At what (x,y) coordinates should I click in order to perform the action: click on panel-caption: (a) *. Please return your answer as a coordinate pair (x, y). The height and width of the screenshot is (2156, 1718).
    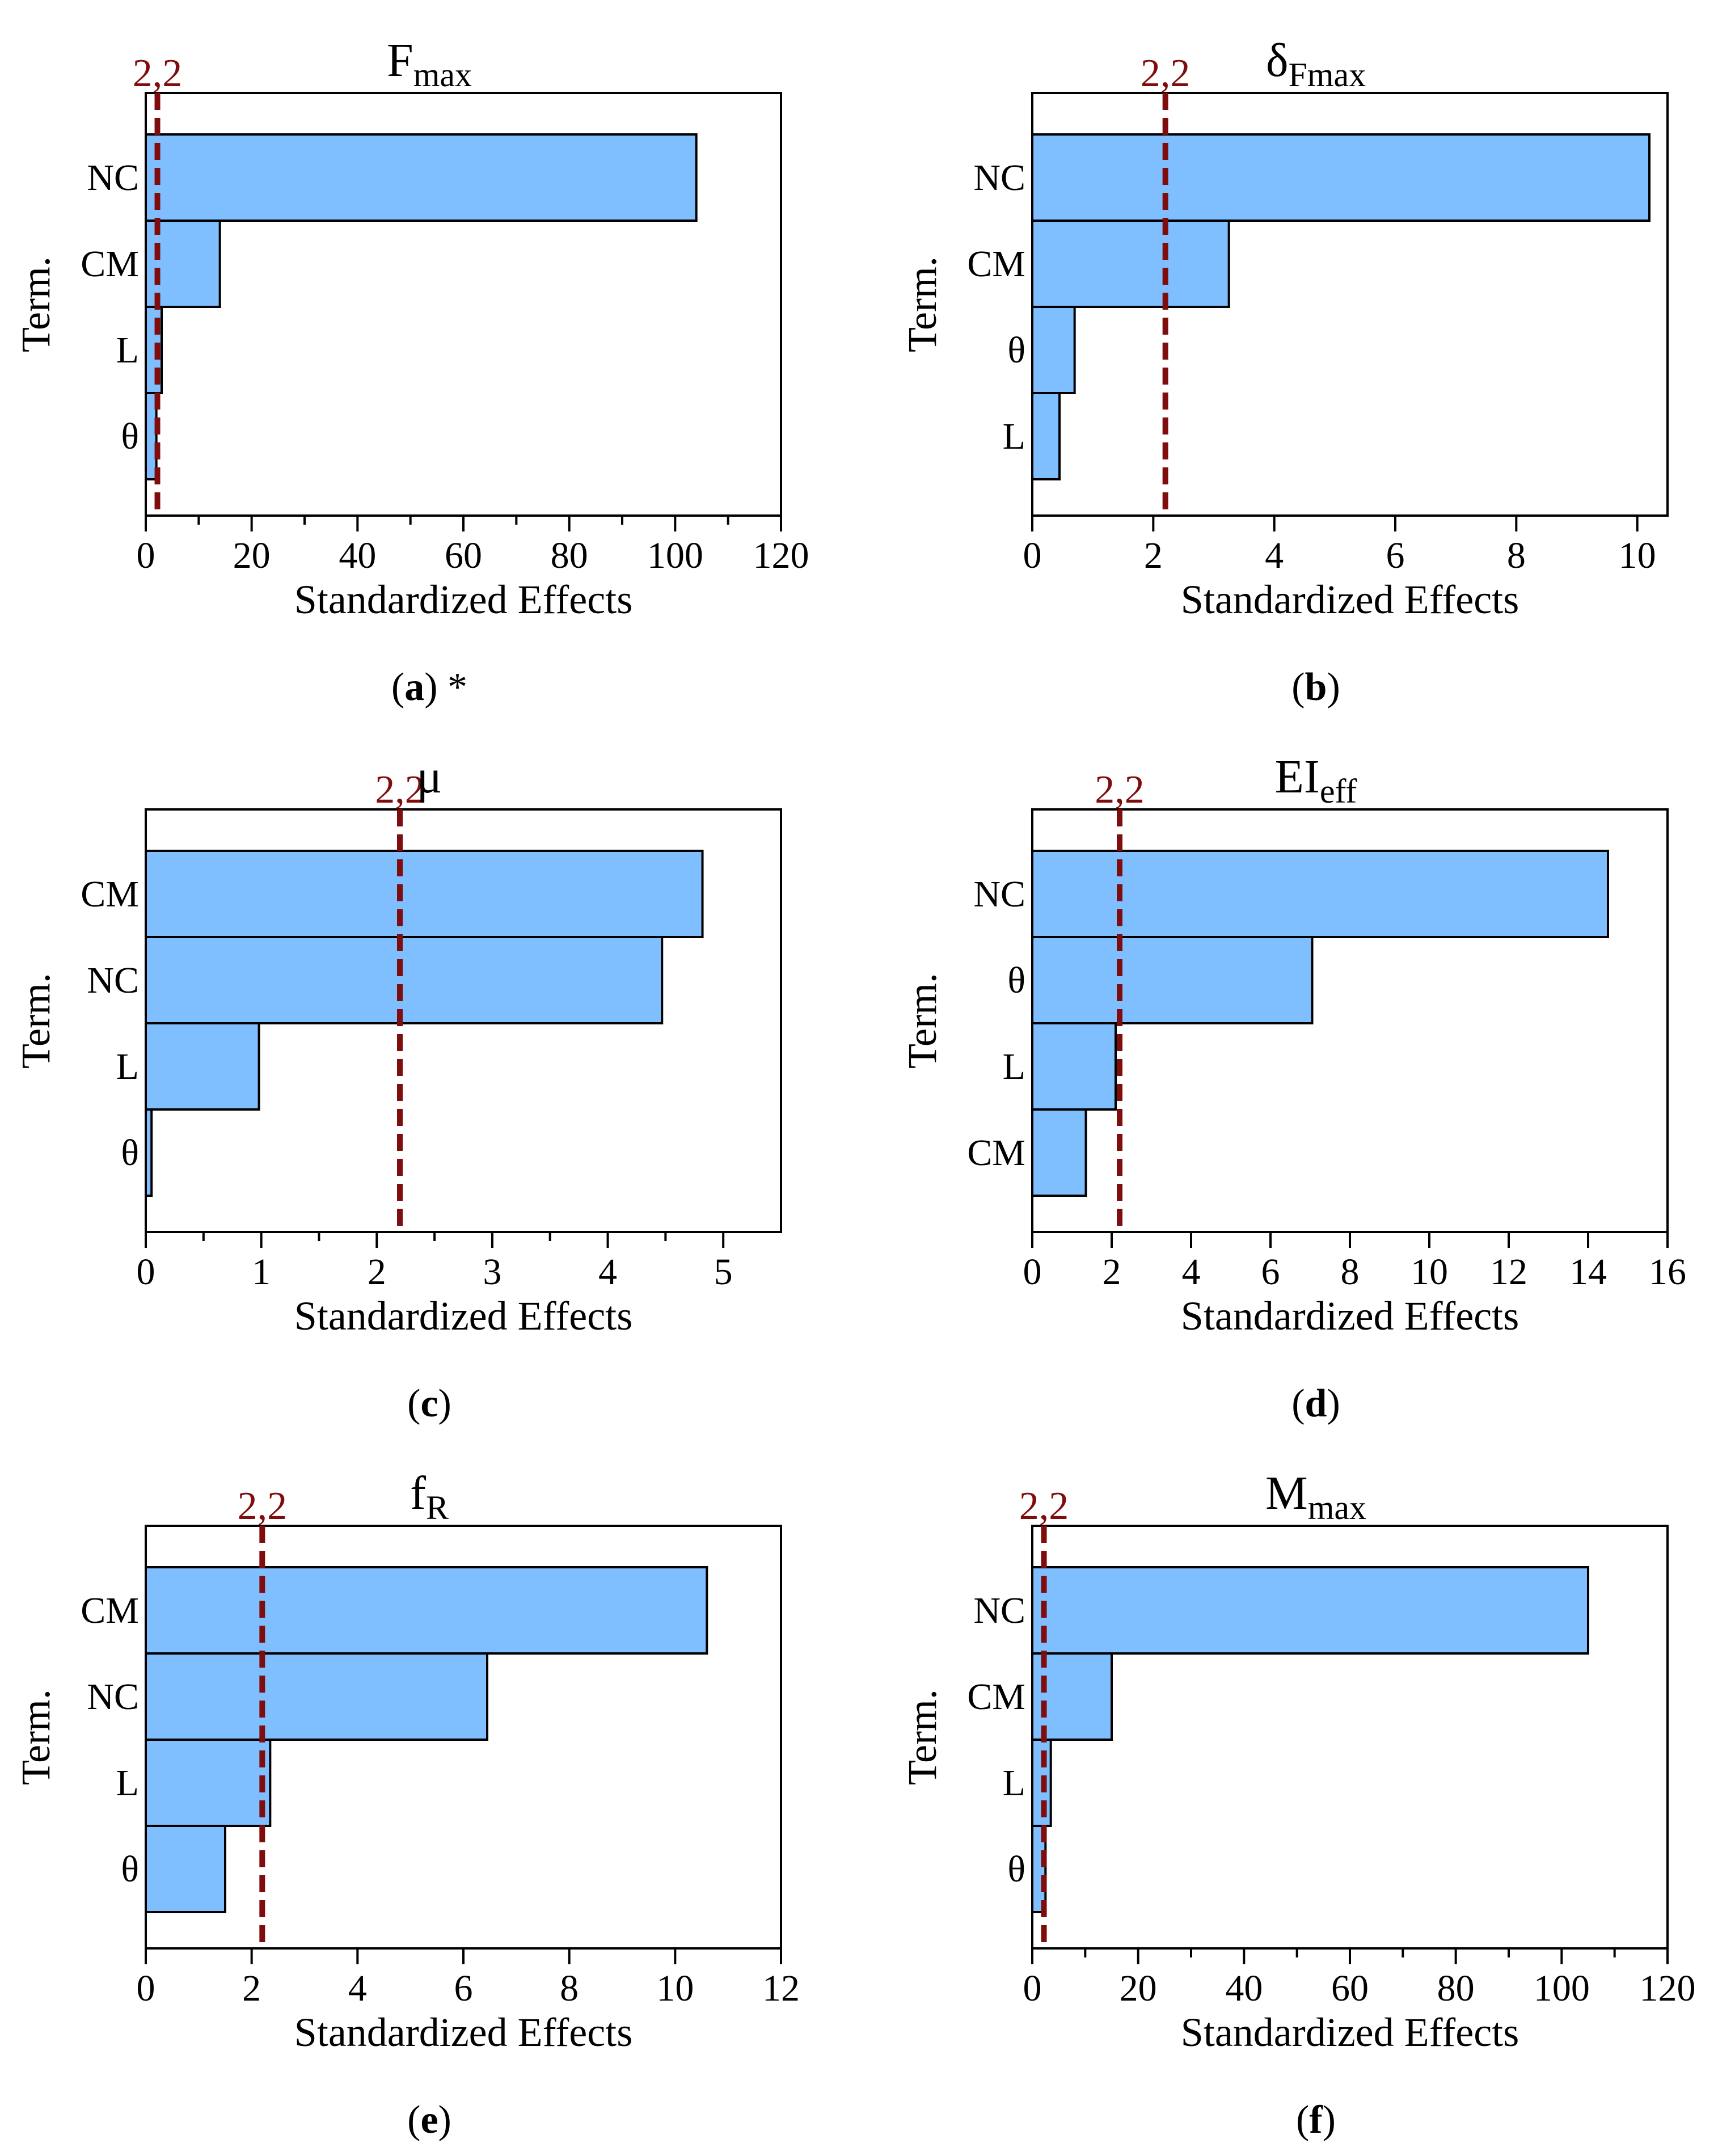
    Looking at the image, I should click on (429, 687).